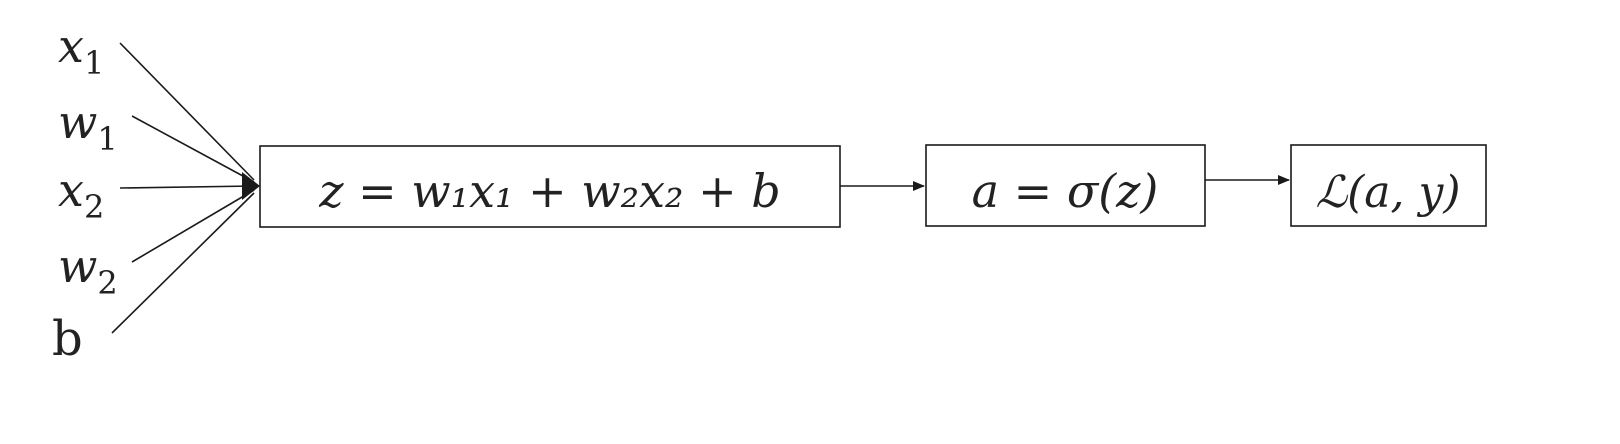 The image size is (1620, 444). I want to click on linear-node: z = w₁x₁ + w₂x₂ + b, so click(550, 186).